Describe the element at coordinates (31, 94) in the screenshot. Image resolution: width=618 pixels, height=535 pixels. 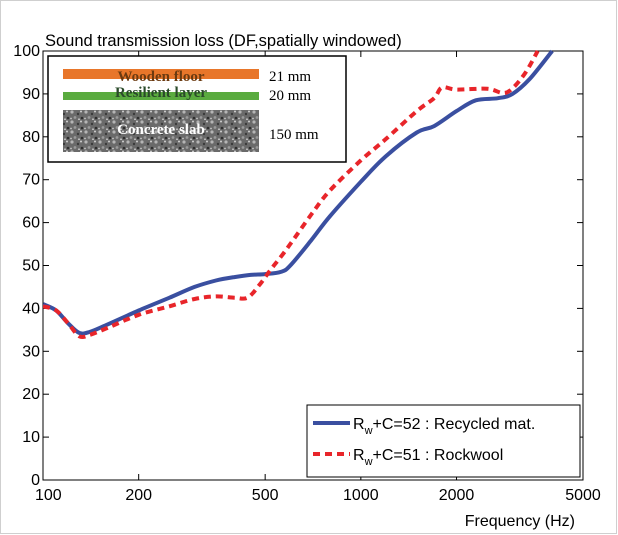
I see `y-tick-label: 90` at that location.